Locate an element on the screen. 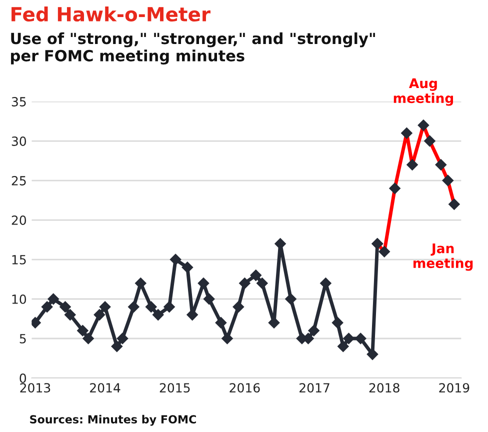 The width and height of the screenshot is (488, 432). x-tick-label: 2015 is located at coordinates (175, 388).